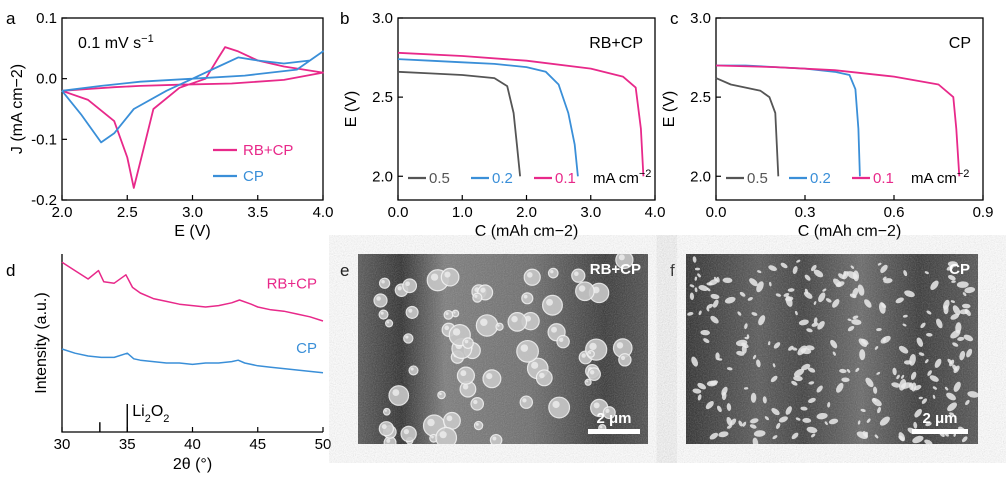 This screenshot has width=1006, height=484. I want to click on x-tick-label: 1.0, so click(462, 212).